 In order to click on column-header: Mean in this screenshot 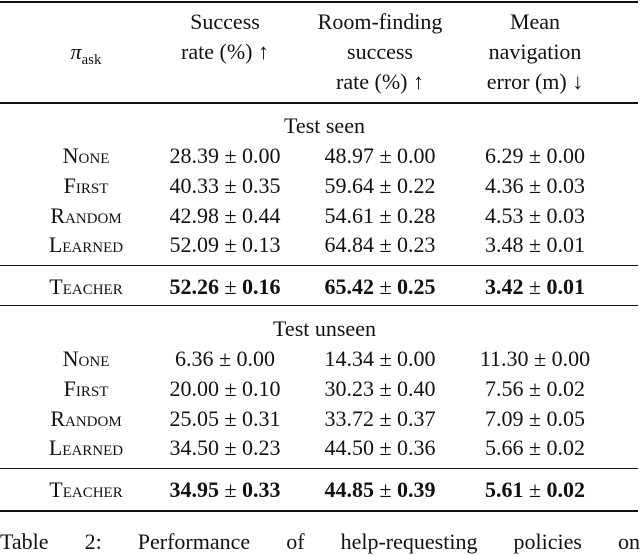, I will do `click(535, 21)`.